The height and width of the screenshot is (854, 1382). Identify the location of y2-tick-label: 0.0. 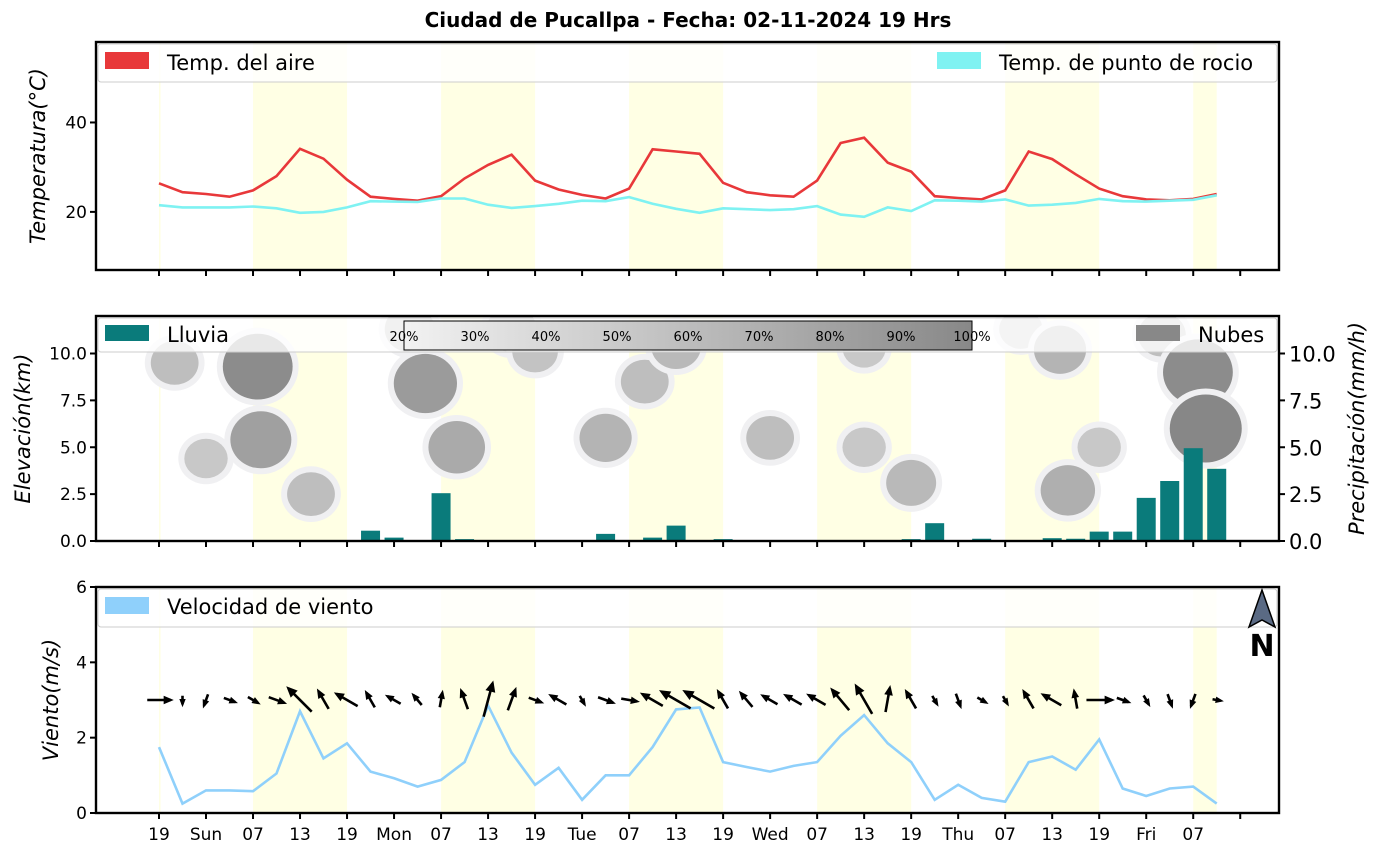
(1305, 542).